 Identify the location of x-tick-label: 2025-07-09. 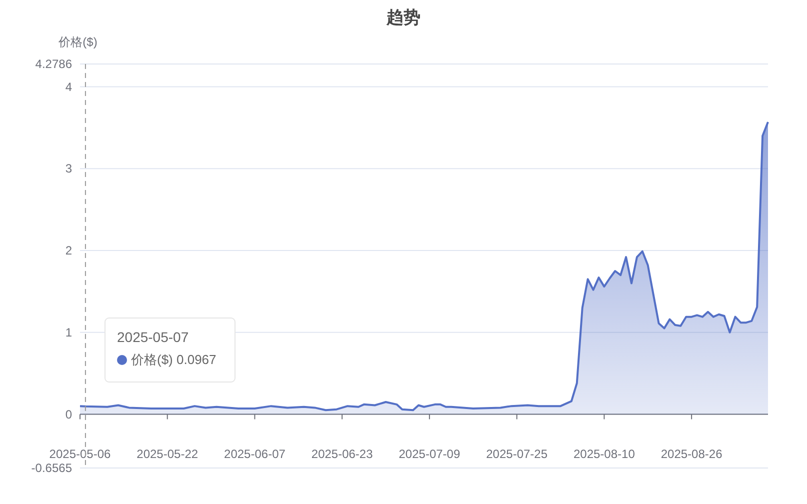
(429, 454).